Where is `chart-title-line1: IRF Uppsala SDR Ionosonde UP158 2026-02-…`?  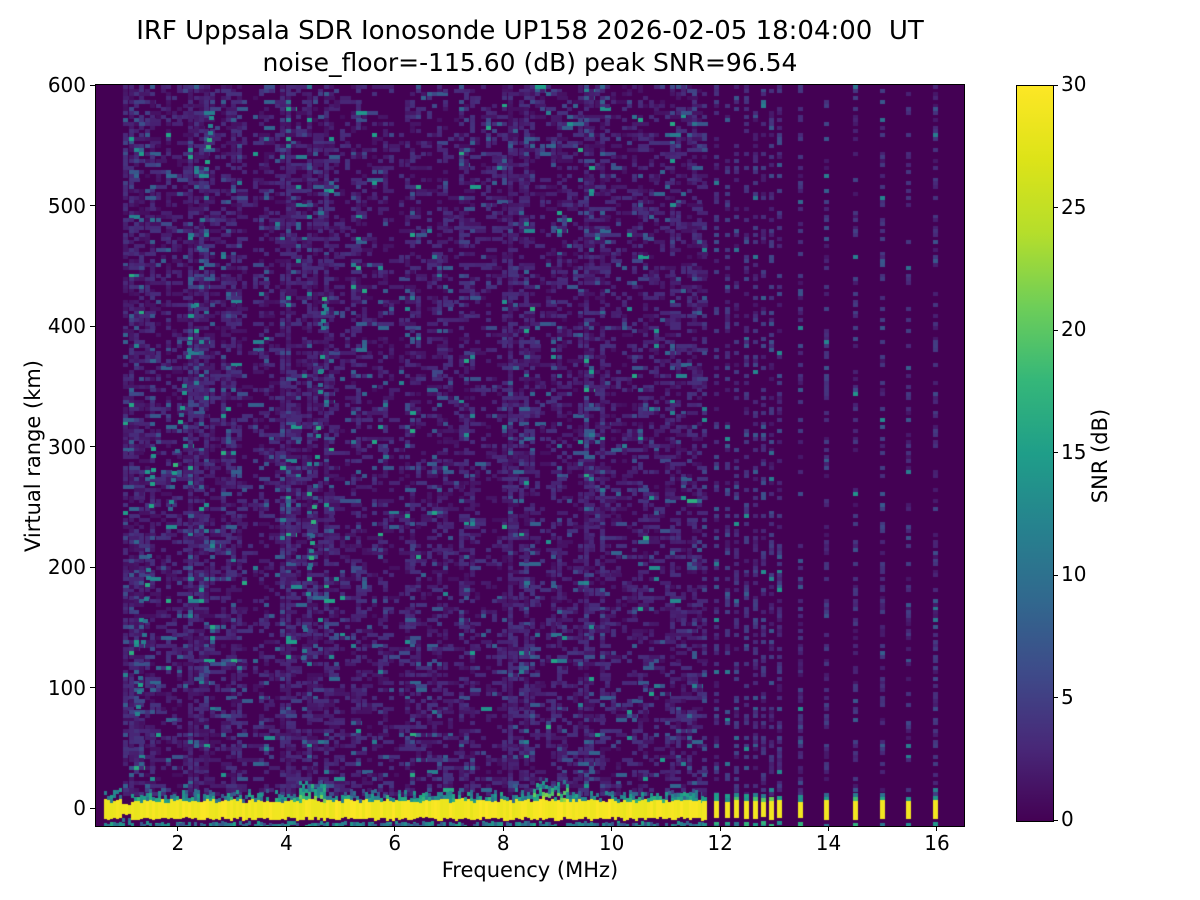
chart-title-line1: IRF Uppsala SDR Ionosonde UP158 2026-02-… is located at coordinates (530, 31).